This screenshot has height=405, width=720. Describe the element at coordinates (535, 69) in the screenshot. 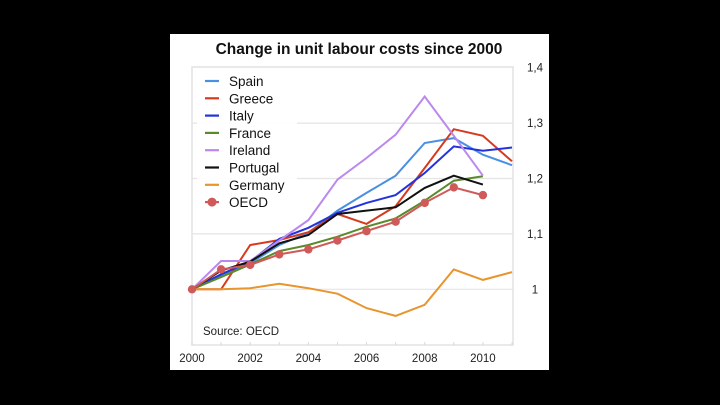

I see `y-tick-label: 1,4` at that location.